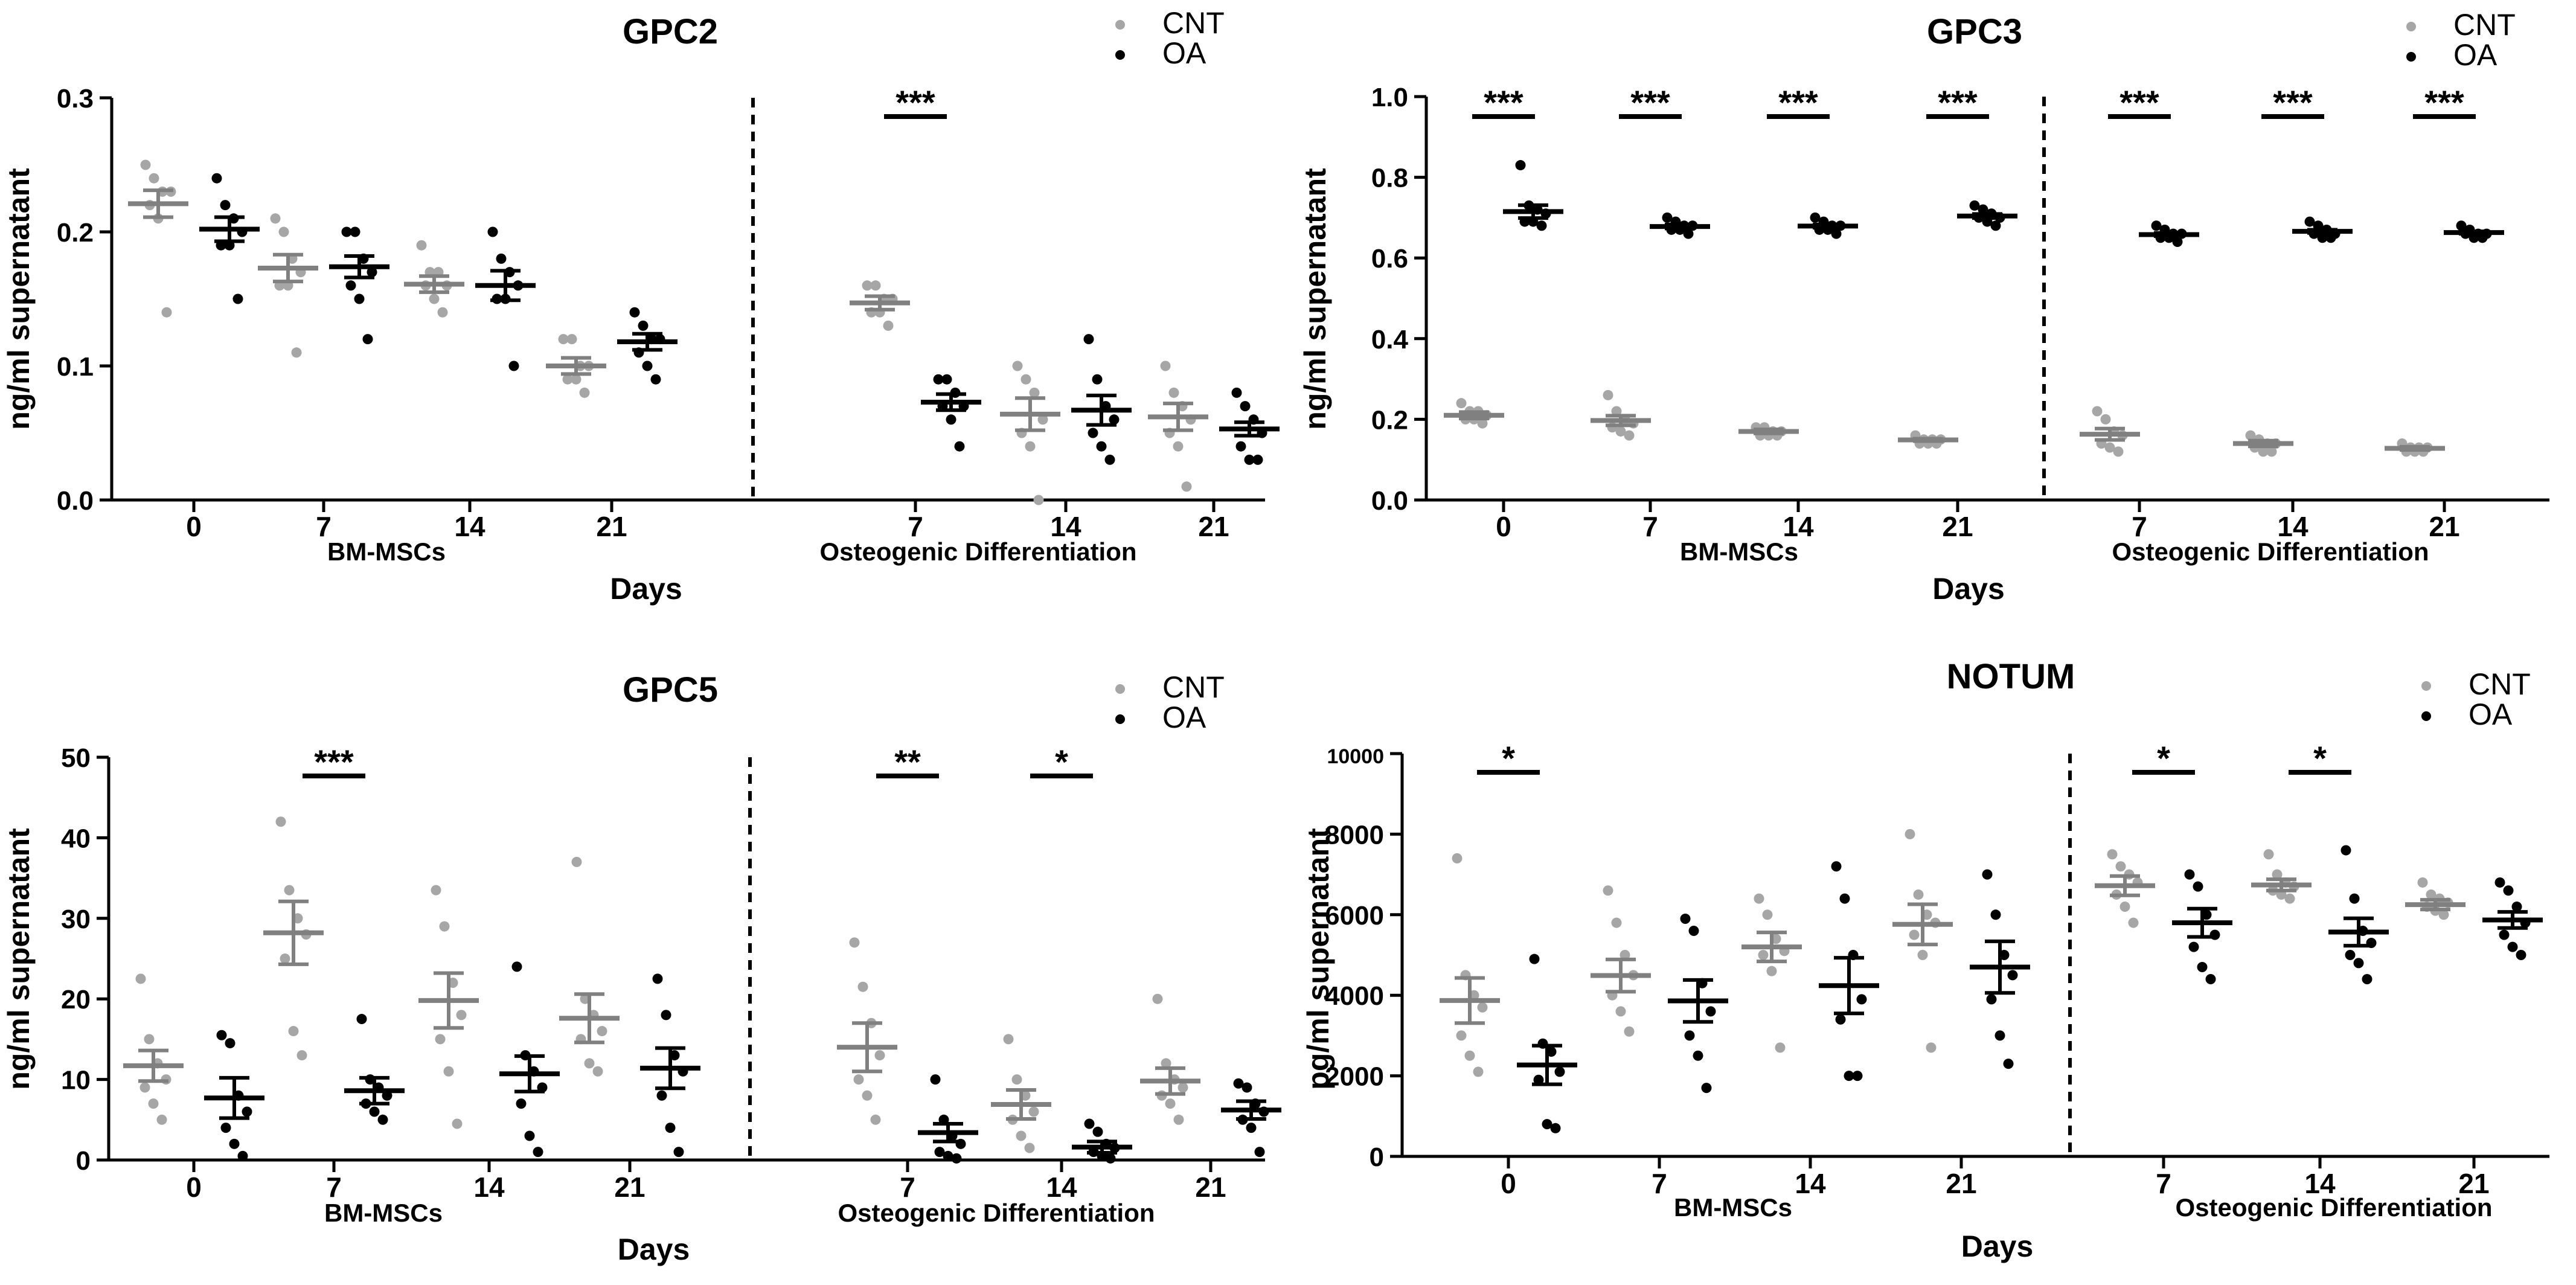  What do you see at coordinates (1739, 551) in the screenshot?
I see `group-label: BM-MSCs` at bounding box center [1739, 551].